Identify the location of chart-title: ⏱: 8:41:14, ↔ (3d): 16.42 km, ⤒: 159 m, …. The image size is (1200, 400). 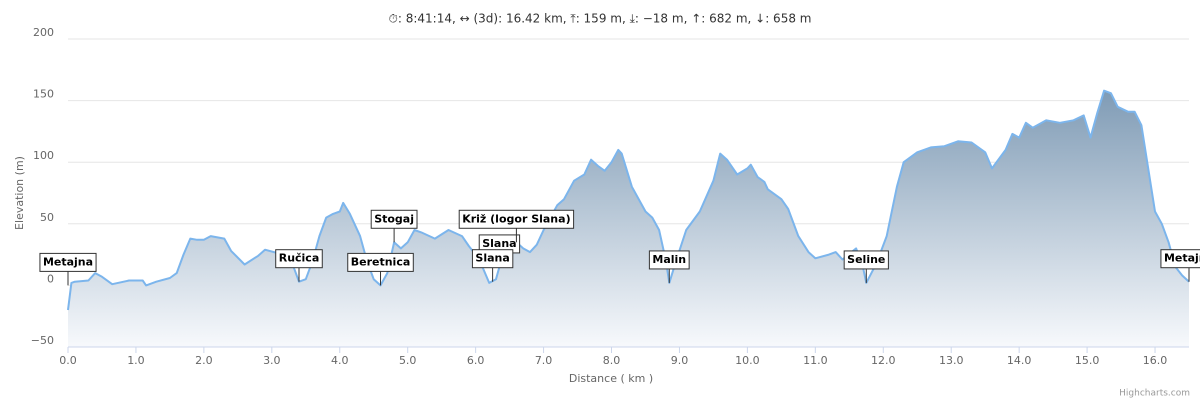
(600, 19).